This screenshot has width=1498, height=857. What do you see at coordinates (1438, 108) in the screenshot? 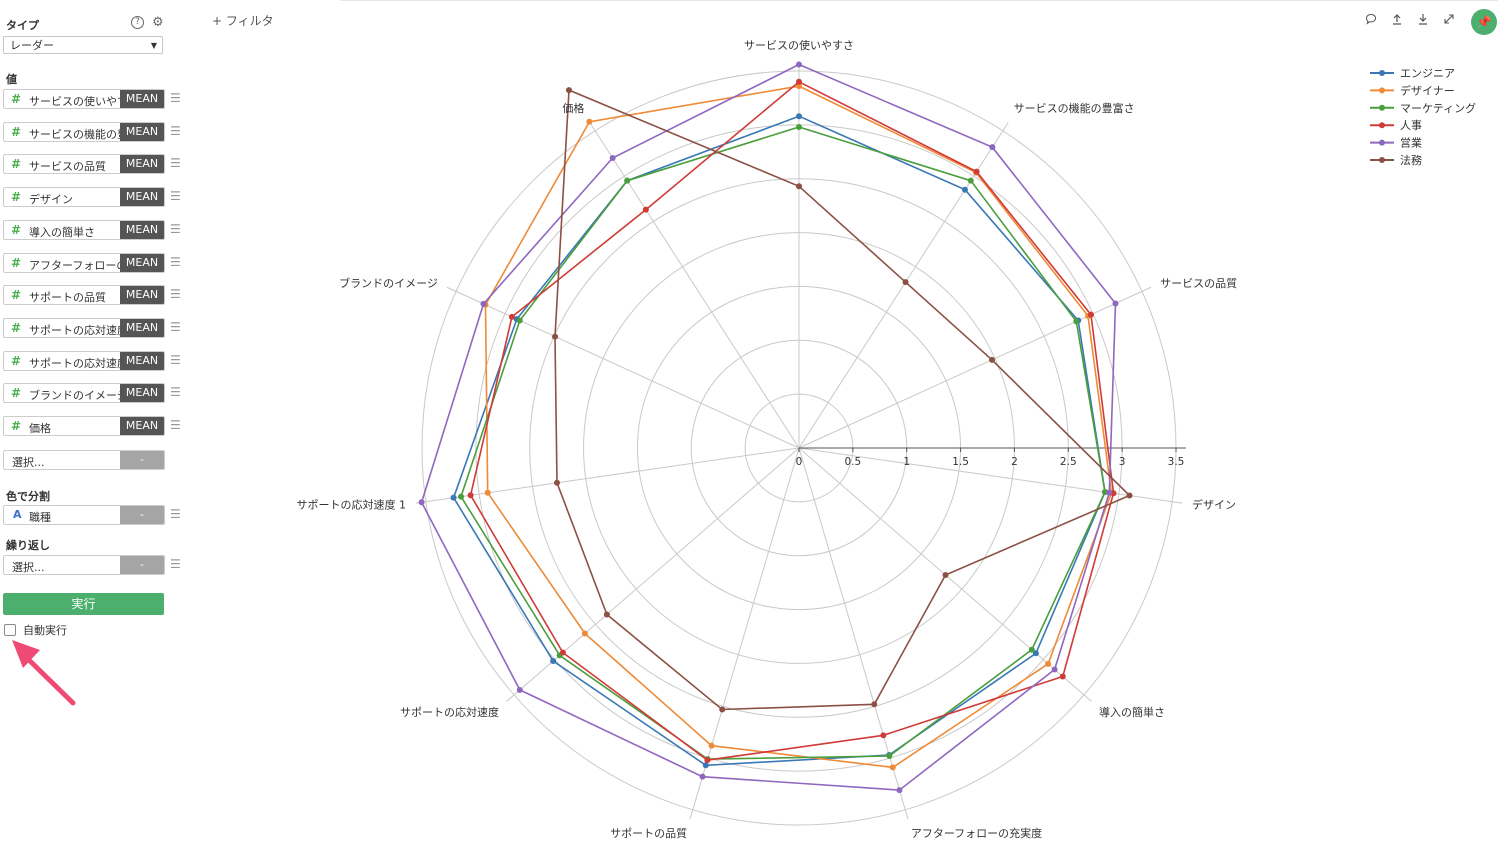
I see `legend-label: マーケティング` at bounding box center [1438, 108].